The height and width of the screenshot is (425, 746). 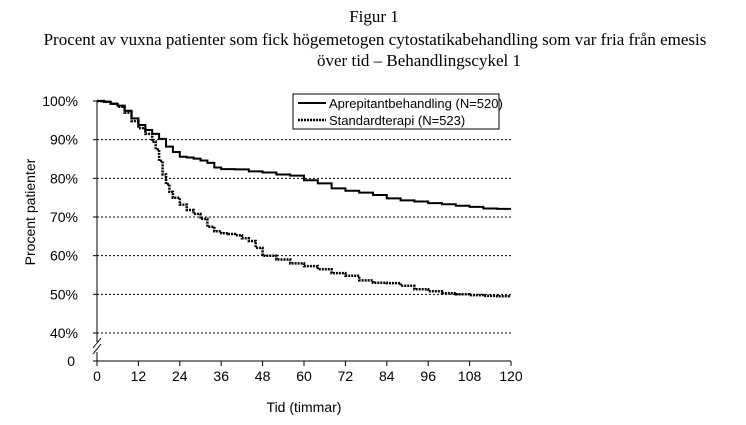 I want to click on x-tick-label-108: 108, so click(x=470, y=376).